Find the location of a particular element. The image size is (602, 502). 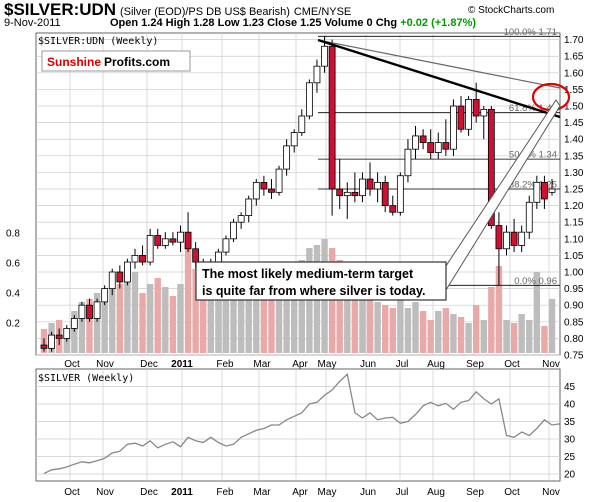

chart-date: 9-Nov-2011 is located at coordinates (32, 23).